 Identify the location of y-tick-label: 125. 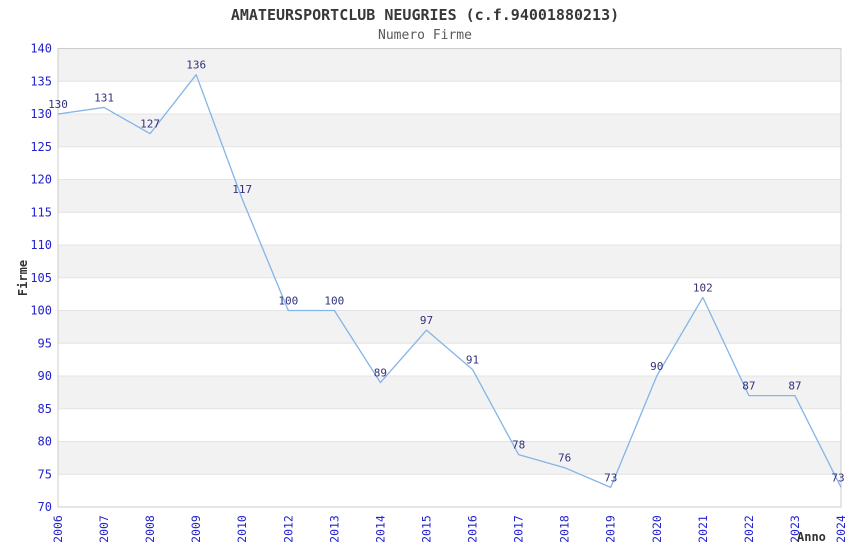
(41, 147).